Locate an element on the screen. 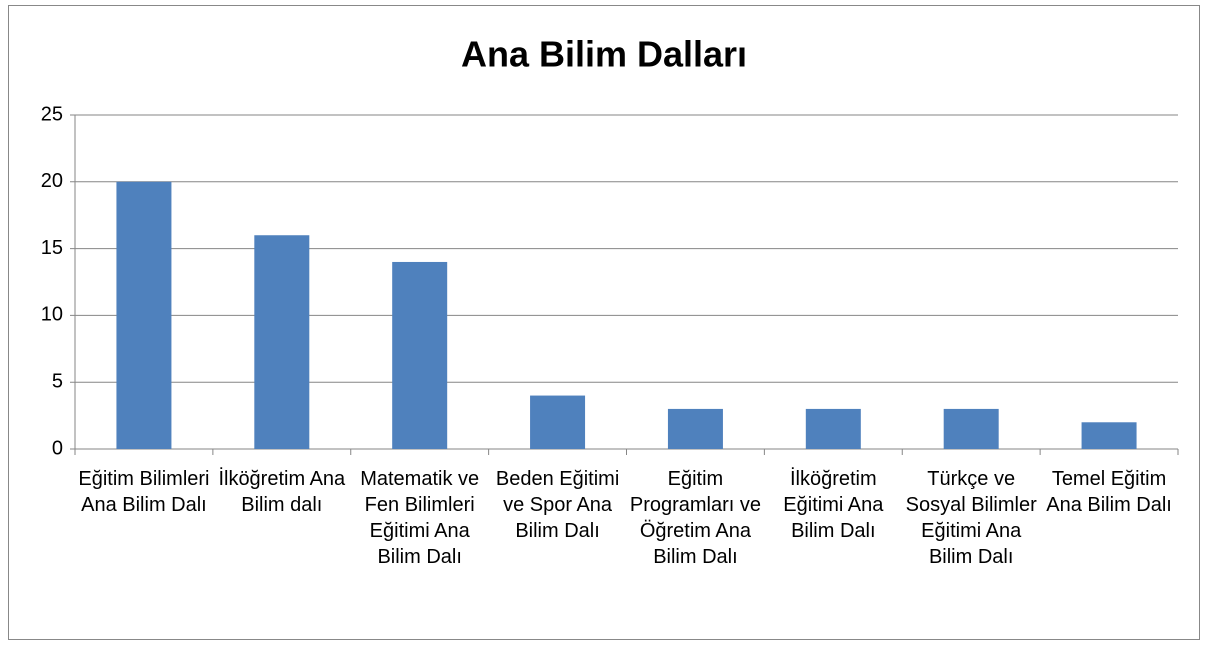 The width and height of the screenshot is (1208, 646). x-tick-label-box: İlköğretim Eğitimi Ana Bilim Dalı is located at coordinates (833, 505).